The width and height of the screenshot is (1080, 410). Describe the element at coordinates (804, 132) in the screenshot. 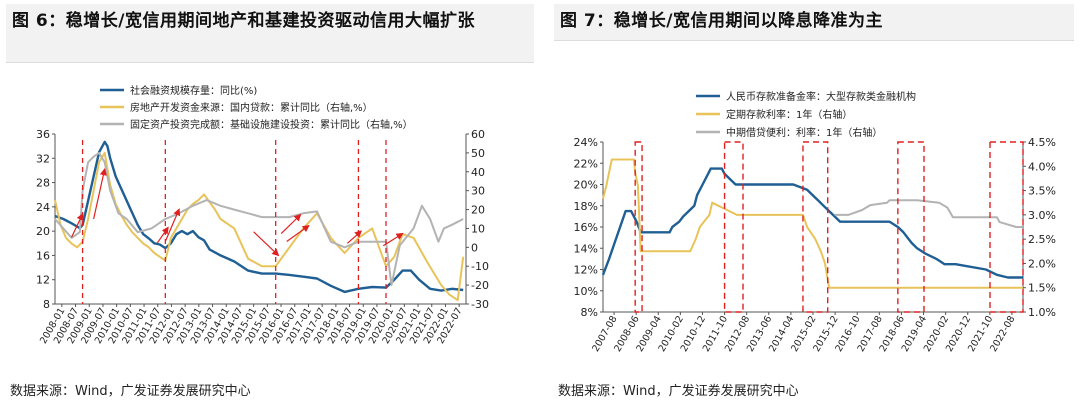

I see `right-legend-label-3: 中期借贷便利：利率：1年（右轴）` at that location.